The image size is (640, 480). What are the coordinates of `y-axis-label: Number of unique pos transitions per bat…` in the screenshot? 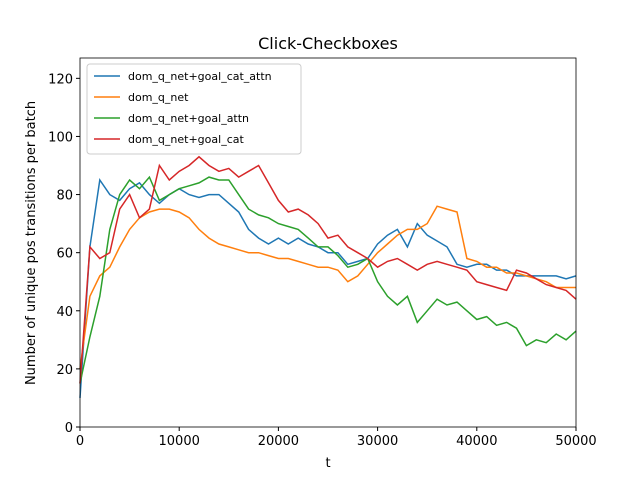 It's located at (31, 243).